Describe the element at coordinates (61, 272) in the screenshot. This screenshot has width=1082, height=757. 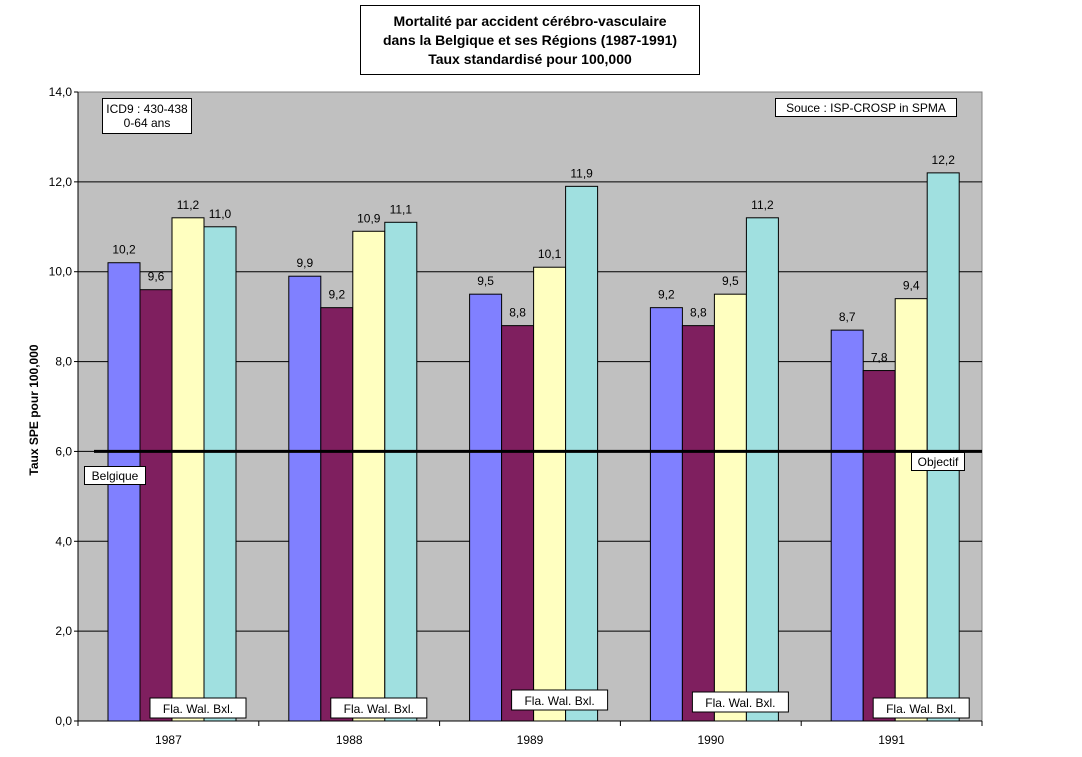
I see `y-tick-label: 10,0` at that location.